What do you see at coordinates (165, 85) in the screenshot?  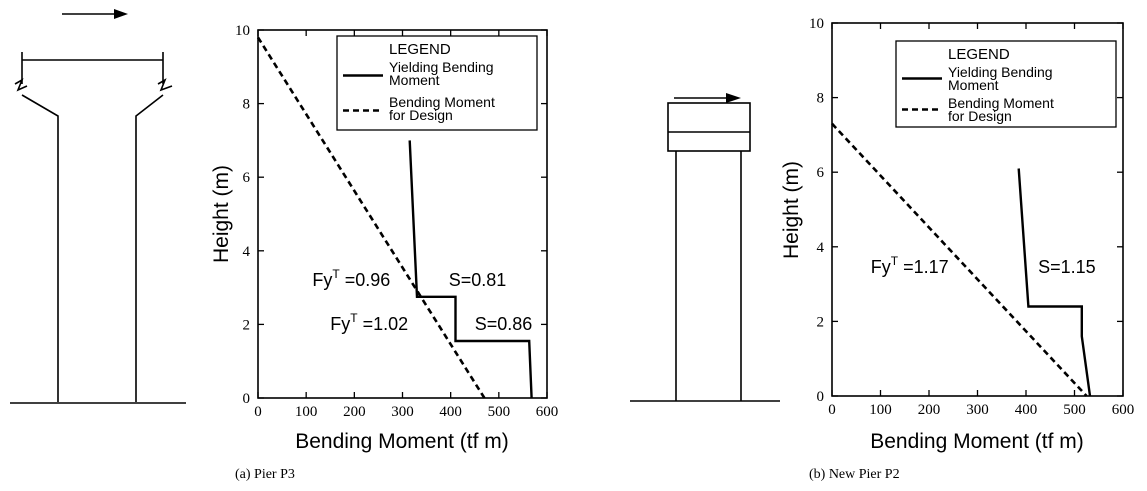 I see `break-mark-right` at bounding box center [165, 85].